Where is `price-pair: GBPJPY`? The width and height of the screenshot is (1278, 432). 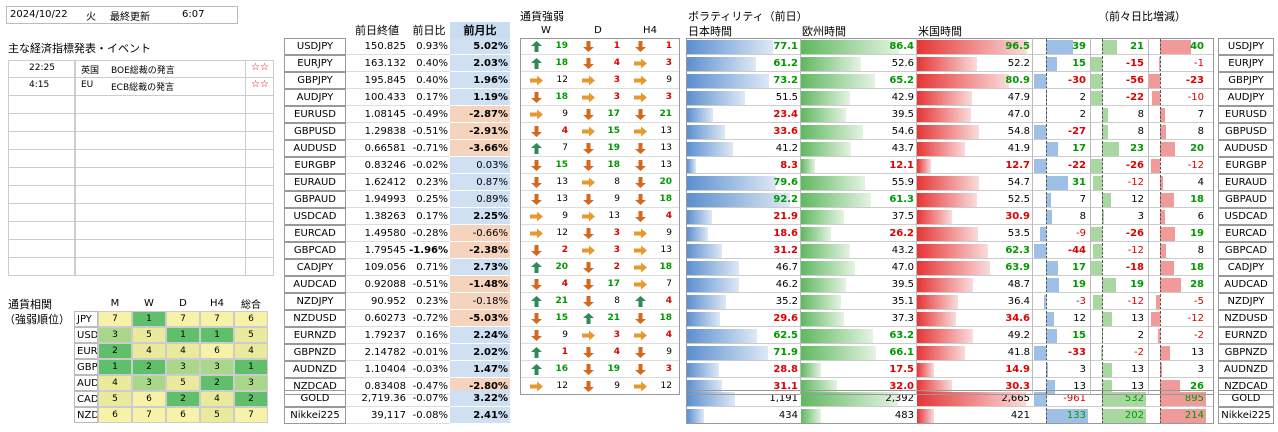
price-pair: GBPJPY is located at coordinates (315, 80).